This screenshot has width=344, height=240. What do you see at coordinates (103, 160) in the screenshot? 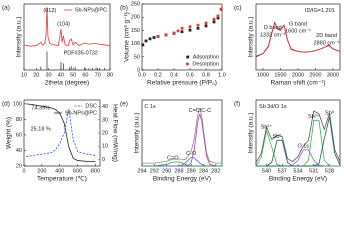
I see `y2-tick-label: 0` at bounding box center [103, 160].